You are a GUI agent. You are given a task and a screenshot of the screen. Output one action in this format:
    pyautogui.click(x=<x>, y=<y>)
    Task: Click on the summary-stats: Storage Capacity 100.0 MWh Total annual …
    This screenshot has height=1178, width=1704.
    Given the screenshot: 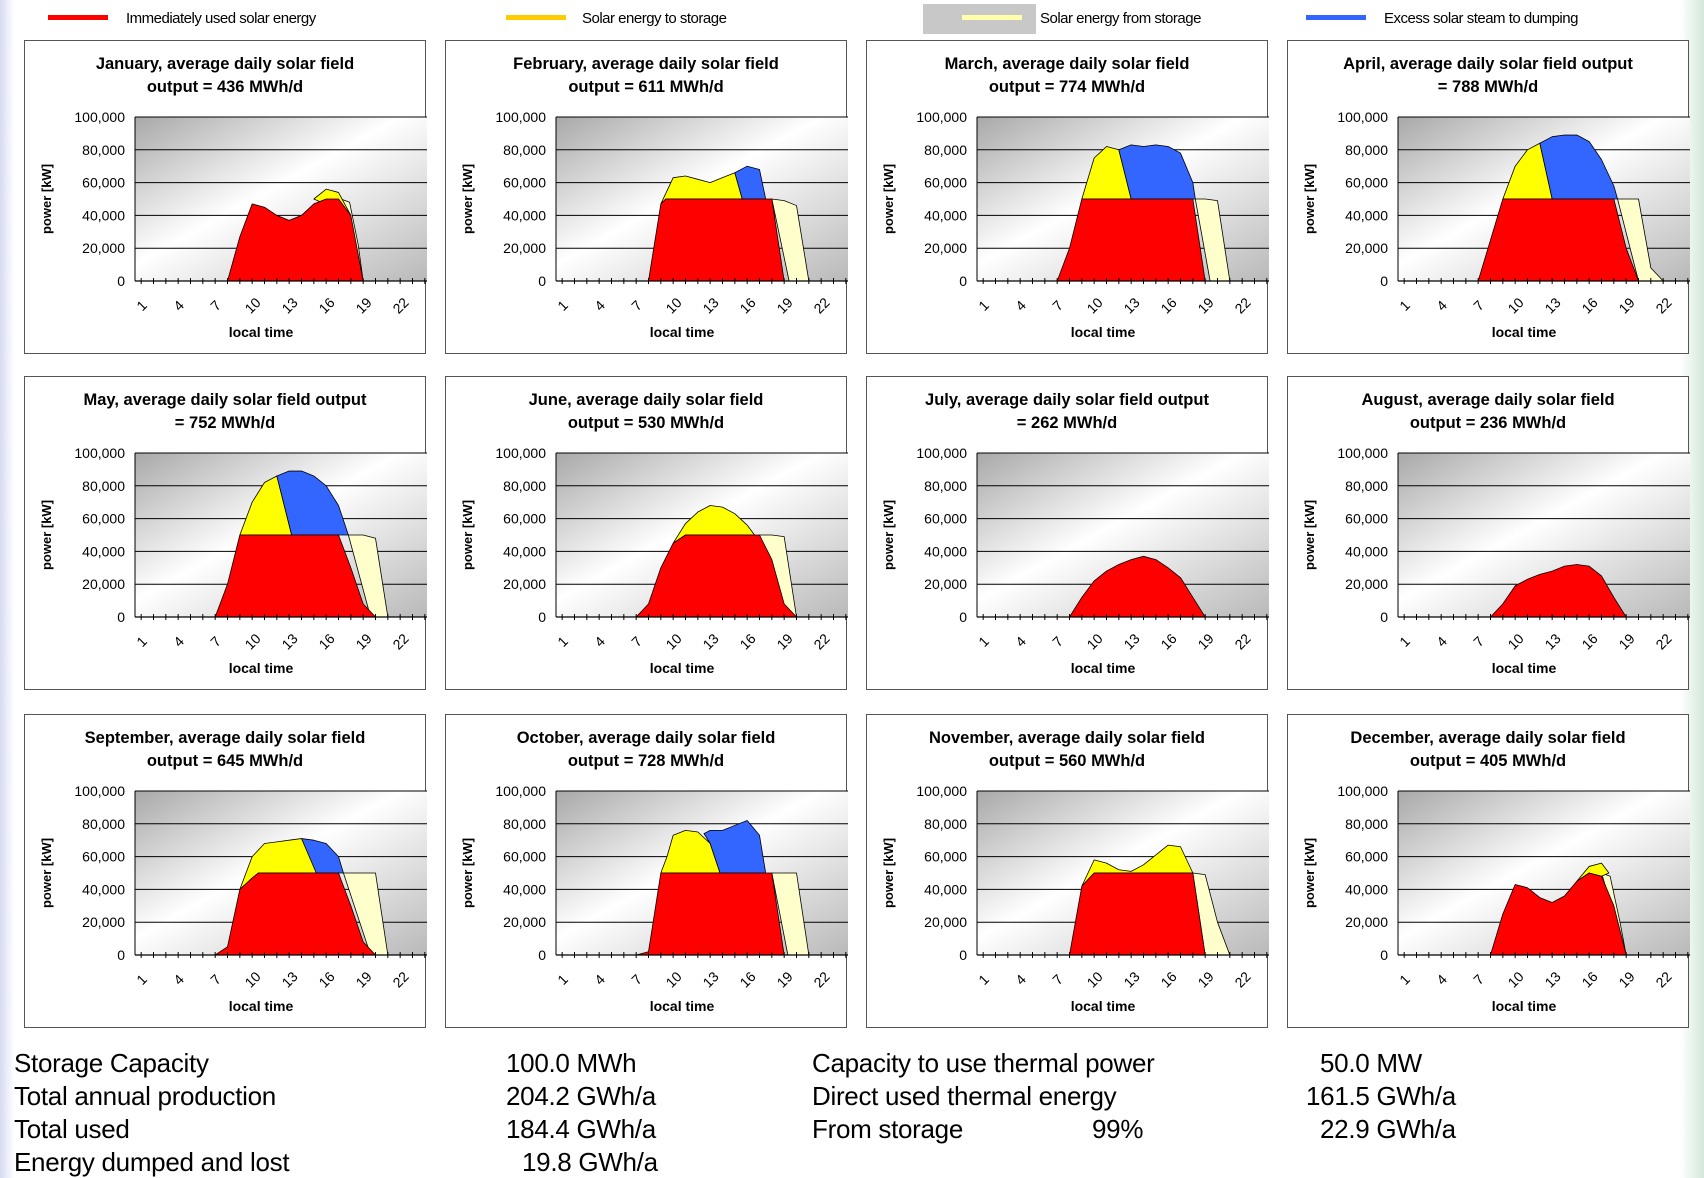 What is the action you would take?
    pyautogui.click(x=852, y=1108)
    